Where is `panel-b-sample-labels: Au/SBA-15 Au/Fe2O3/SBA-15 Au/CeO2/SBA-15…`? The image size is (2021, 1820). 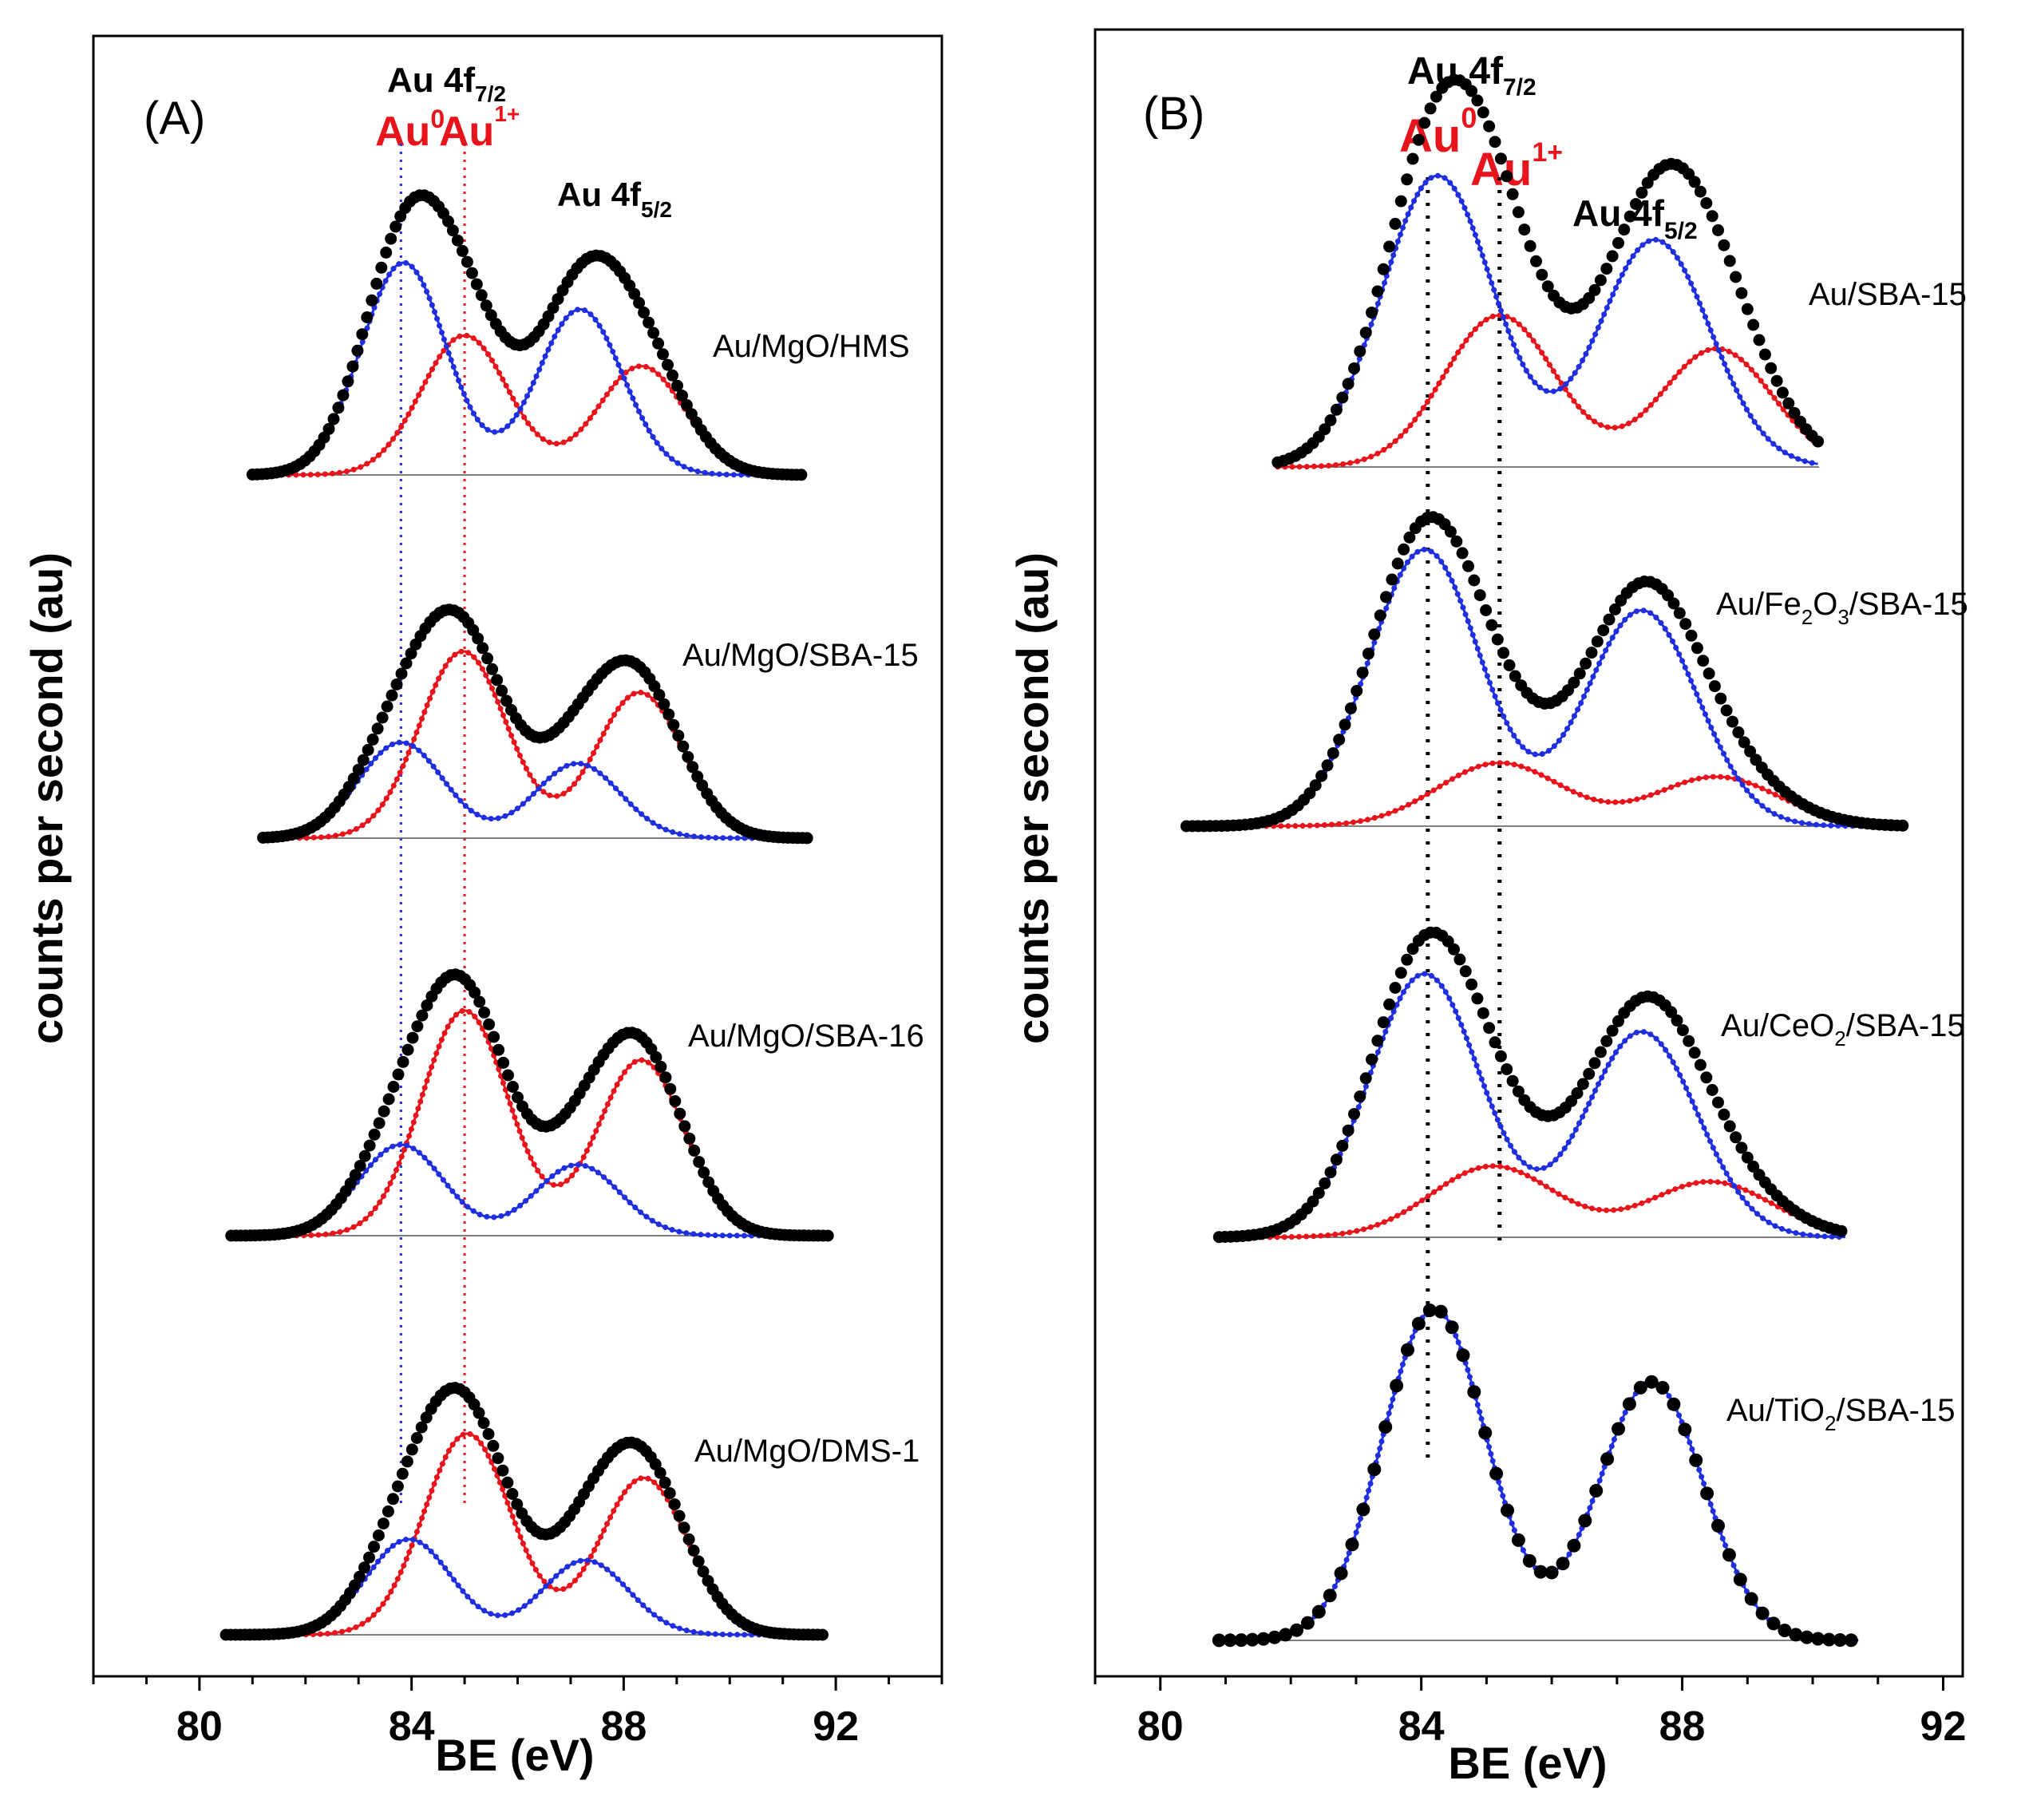 panel-b-sample-labels: Au/SBA-15 Au/Fe2O3/SBA-15 Au/CeO2/SBA-15… is located at coordinates (1842, 856).